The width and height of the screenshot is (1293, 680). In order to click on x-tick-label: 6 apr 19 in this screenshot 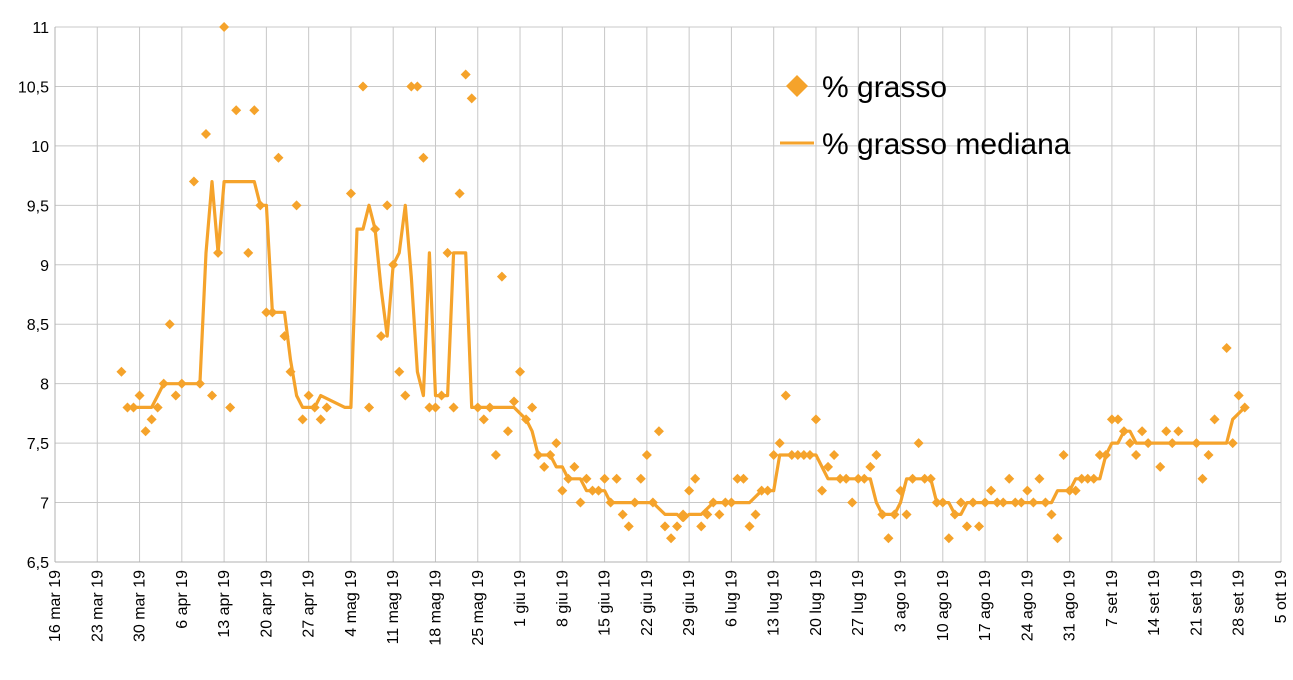, I will do `click(182, 599)`.